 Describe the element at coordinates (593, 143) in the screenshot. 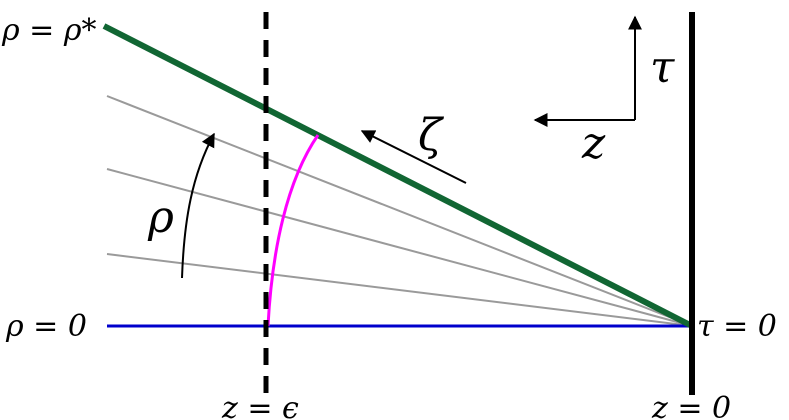

I see `label-z-axis: z` at that location.